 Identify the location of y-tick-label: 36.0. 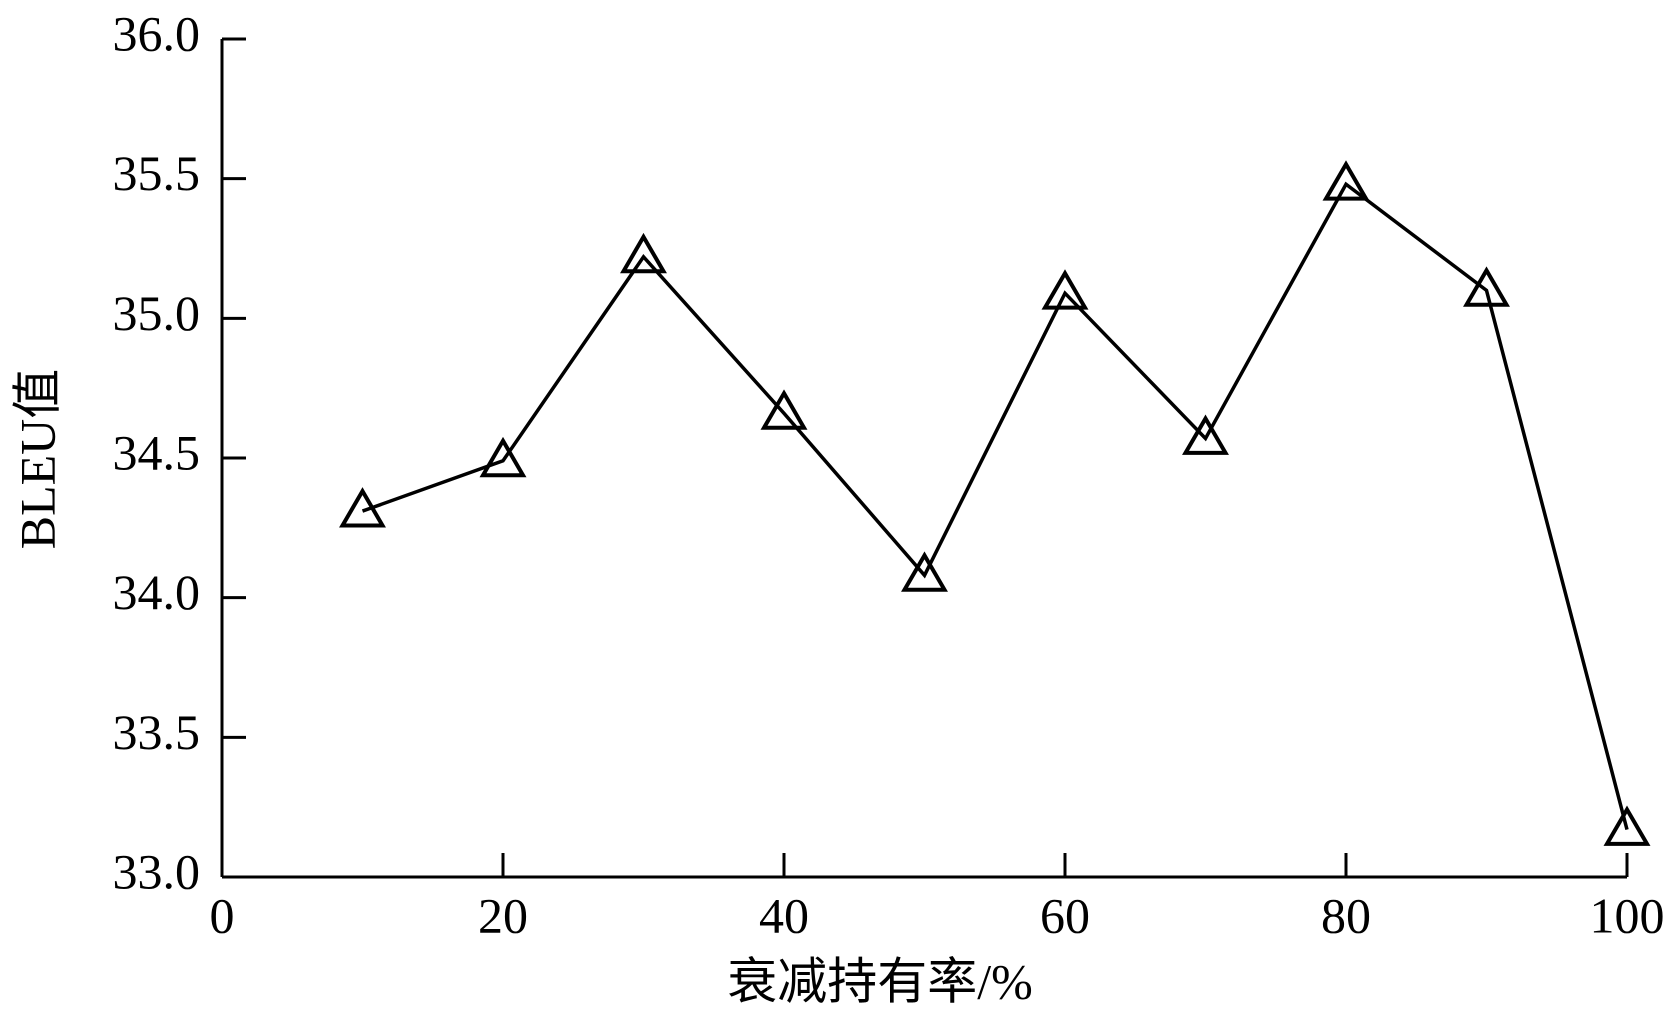
(157, 33).